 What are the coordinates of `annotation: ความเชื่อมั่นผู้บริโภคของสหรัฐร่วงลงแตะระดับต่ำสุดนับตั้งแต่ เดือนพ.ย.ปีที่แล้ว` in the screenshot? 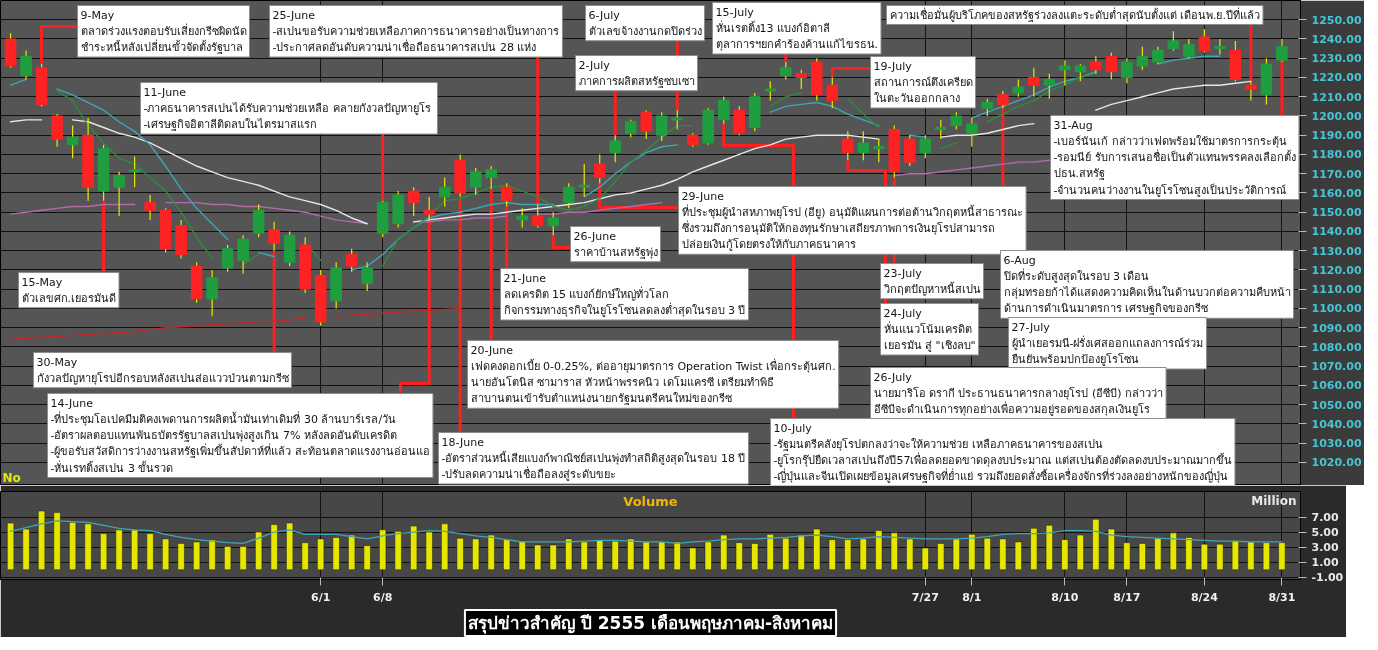 It's located at (1074, 14).